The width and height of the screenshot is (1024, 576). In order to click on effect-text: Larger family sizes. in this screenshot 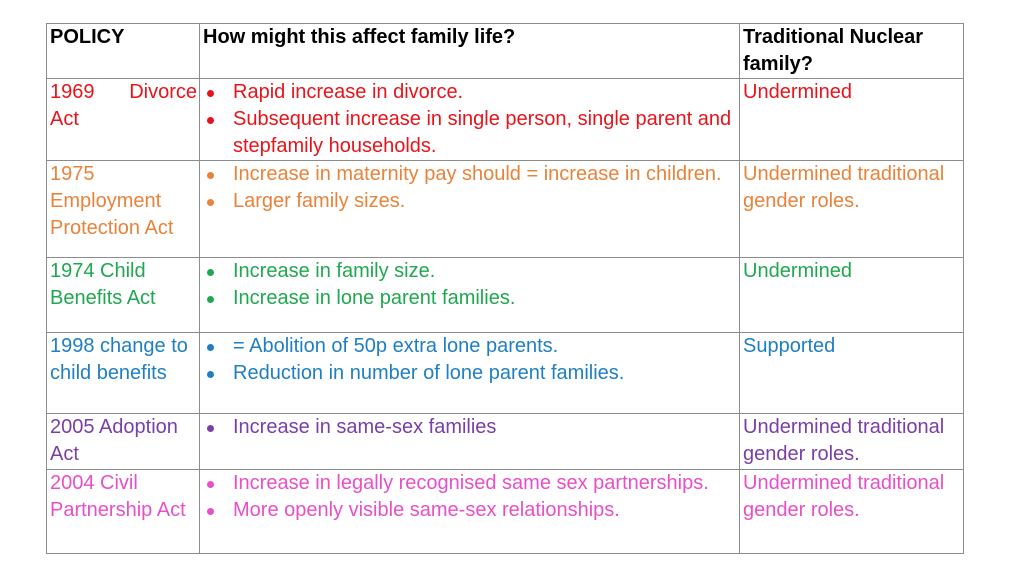, I will do `click(319, 201)`.